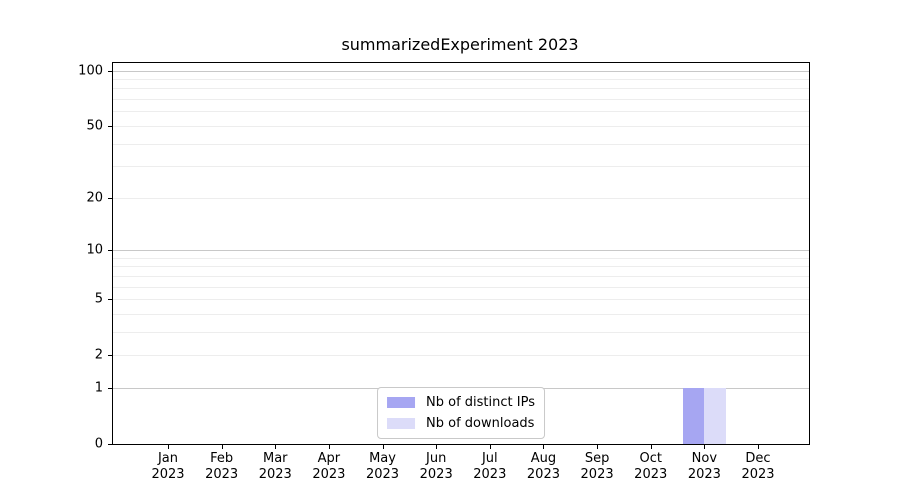 The height and width of the screenshot is (500, 900). Describe the element at coordinates (275, 466) in the screenshot. I see `x-tick-label: Mar 2023` at that location.